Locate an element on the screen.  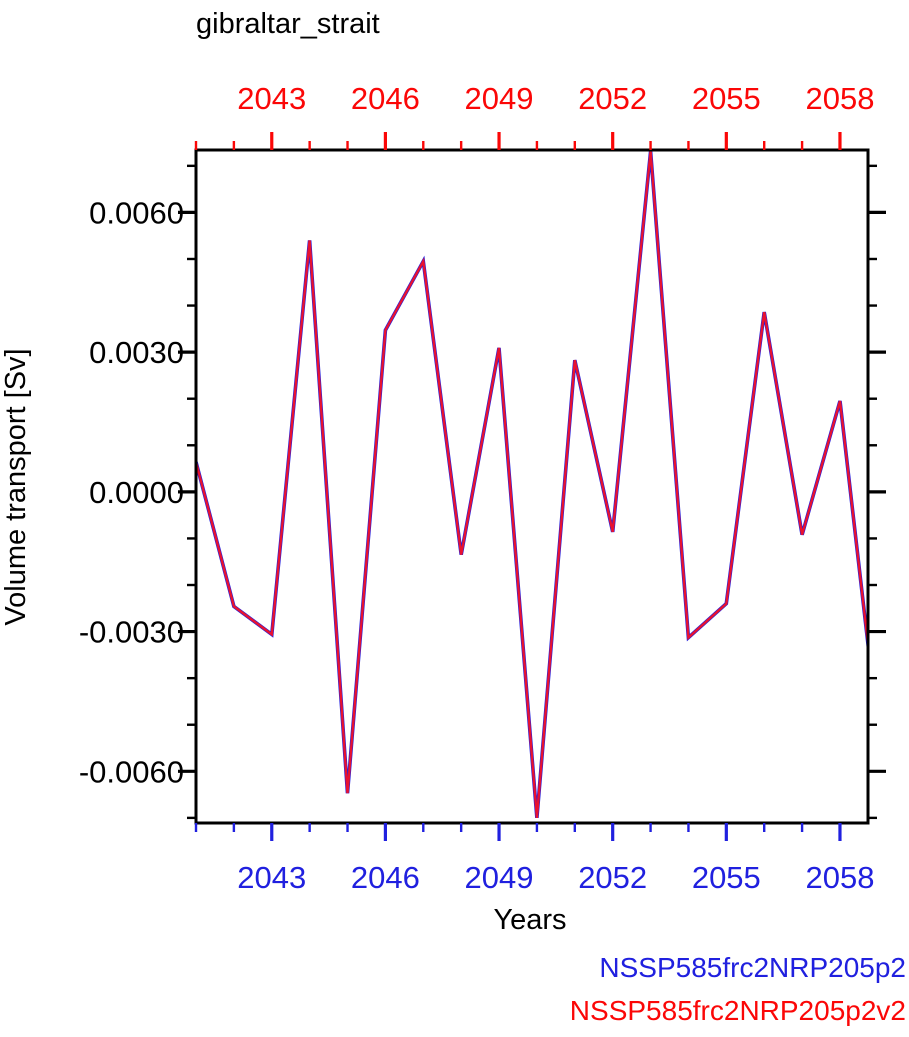
y-tick-label: 0.0060 is located at coordinates (136, 212).